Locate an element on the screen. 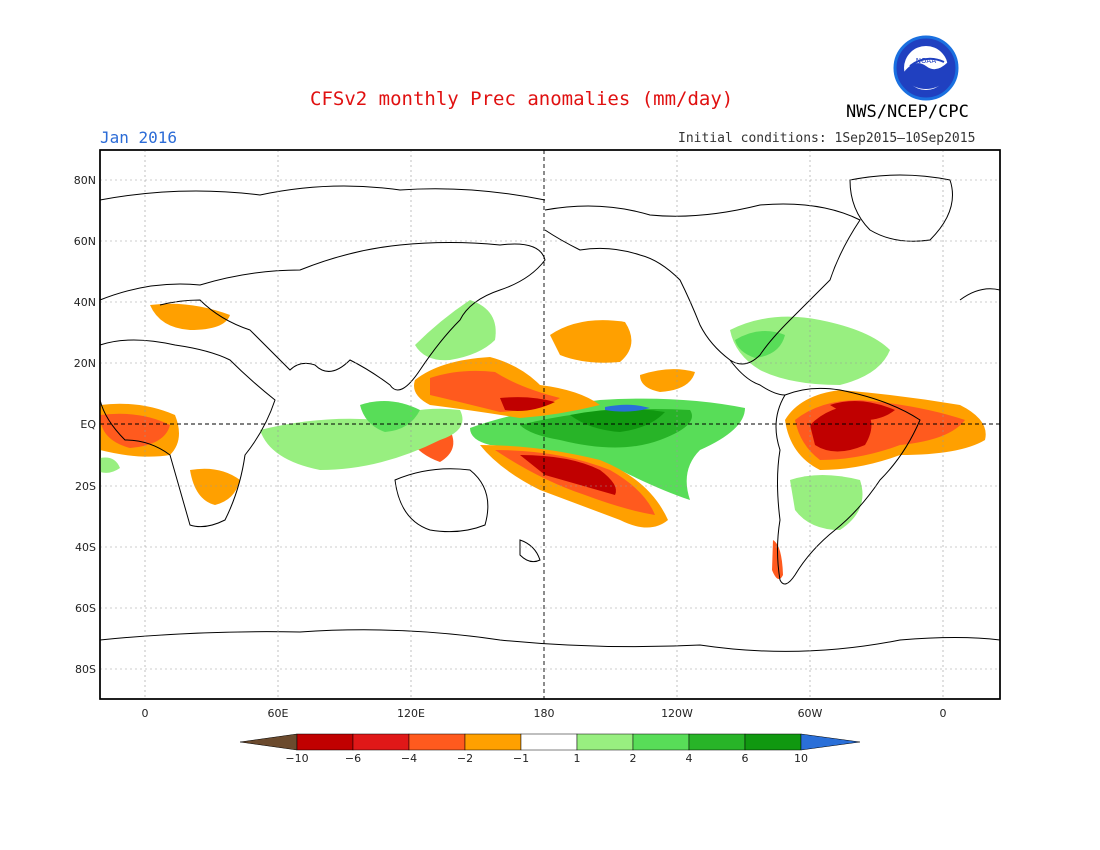 The width and height of the screenshot is (1100, 850). lat-label: 40S is located at coordinates (85, 547).